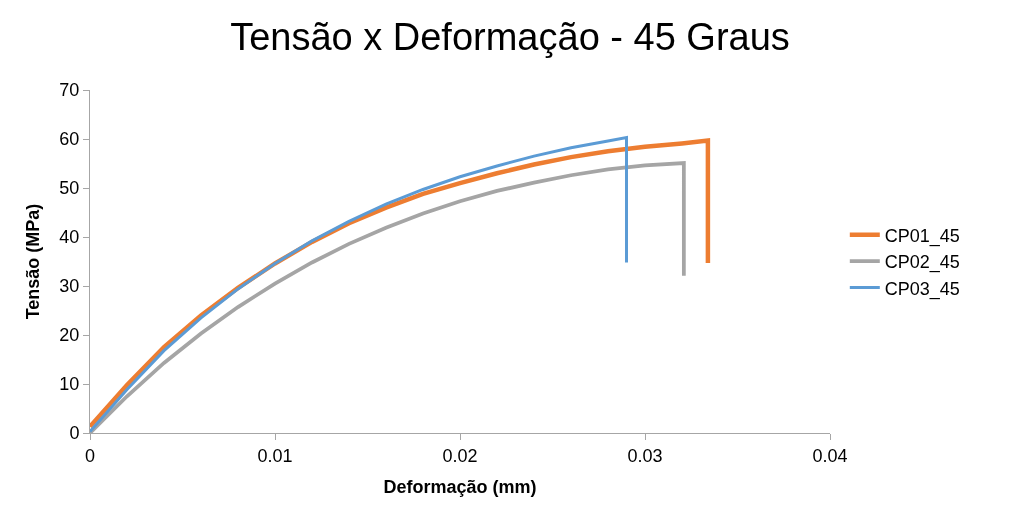 The height and width of the screenshot is (523, 1020). Describe the element at coordinates (460, 455) in the screenshot. I see `x-tick-label: 0.02` at that location.